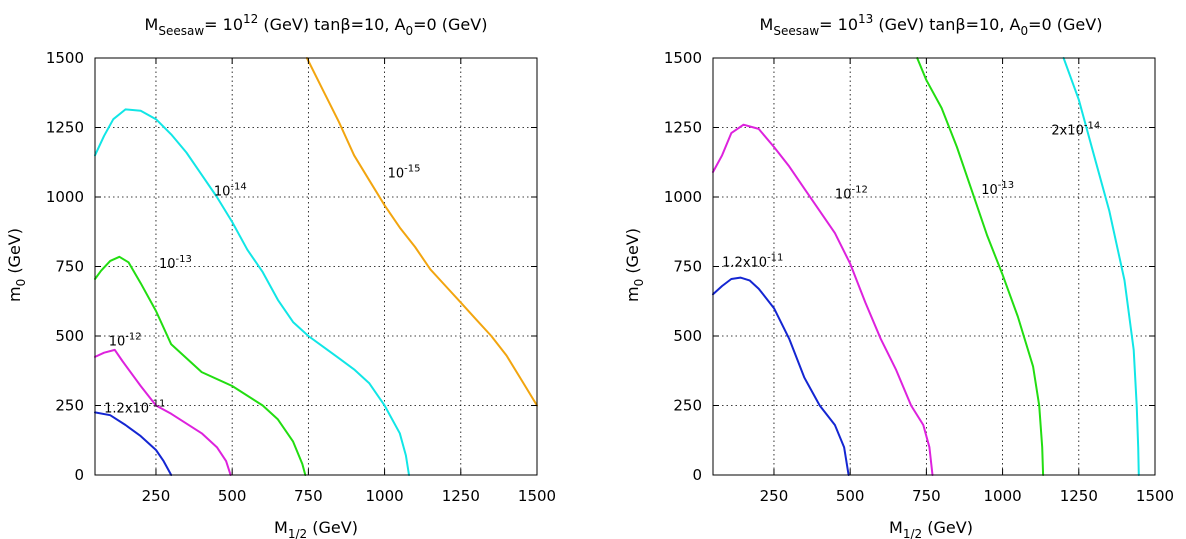 This screenshot has height=539, width=1186. Describe the element at coordinates (931, 528) in the screenshot. I see `chart-right-xlabel: M1/2 (GeV)` at that location.